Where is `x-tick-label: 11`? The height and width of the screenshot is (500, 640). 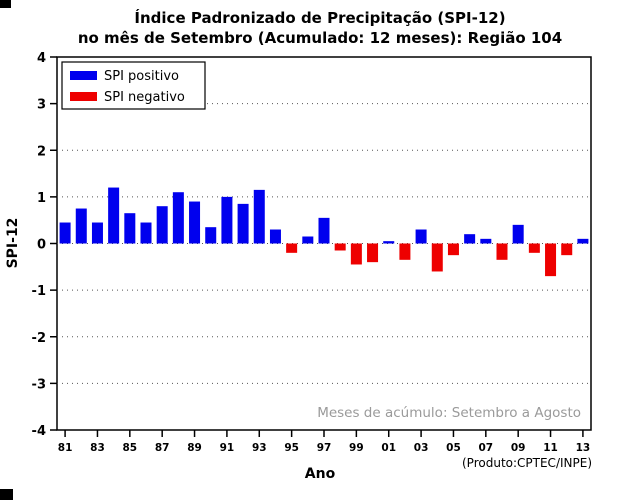
x-tick-label: 11 is located at coordinates (550, 448).